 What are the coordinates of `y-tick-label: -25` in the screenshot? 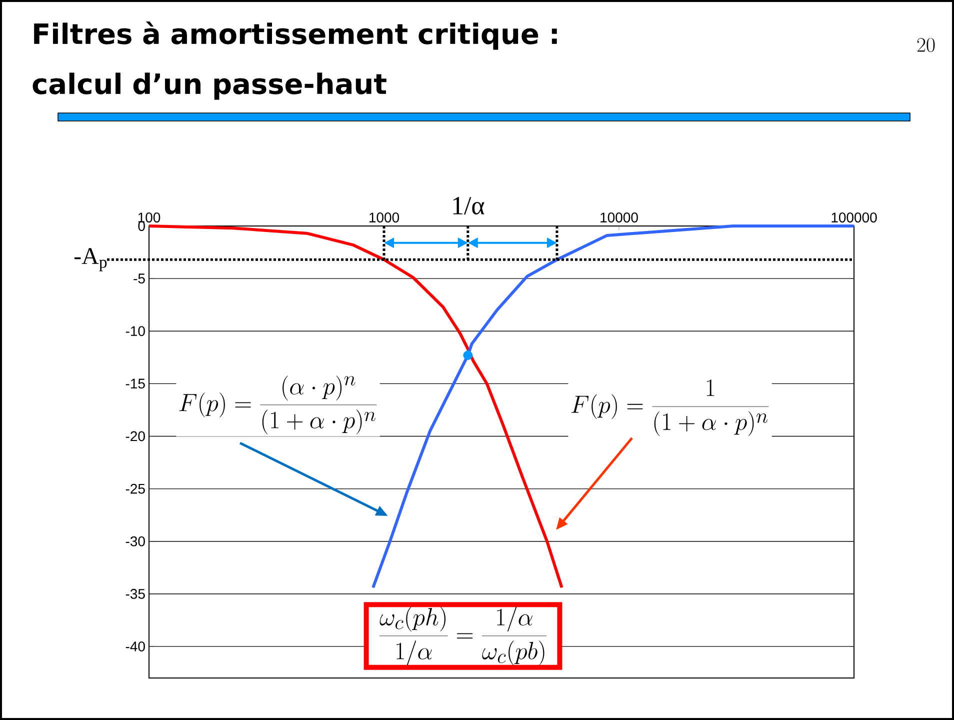 It's located at (135, 489).